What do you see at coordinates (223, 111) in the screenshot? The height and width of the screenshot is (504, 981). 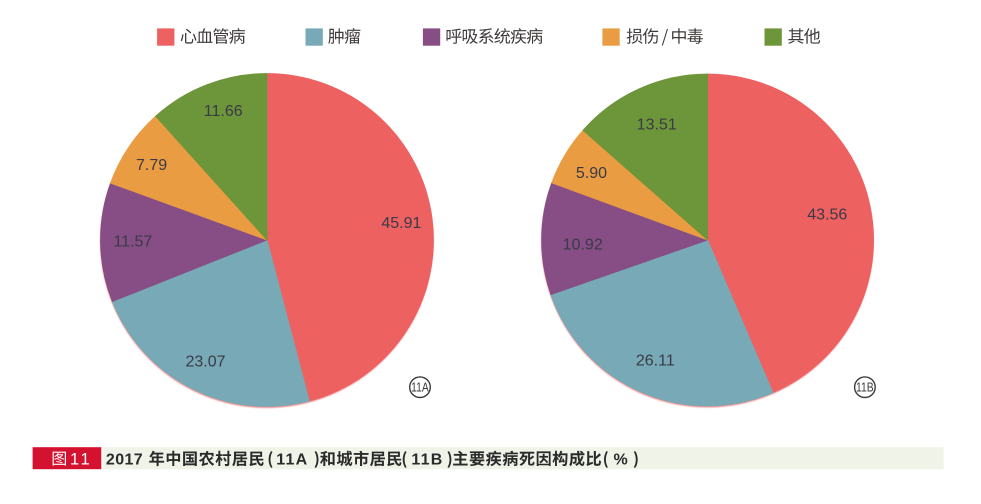 I see `svg-text: 11.66` at bounding box center [223, 111].